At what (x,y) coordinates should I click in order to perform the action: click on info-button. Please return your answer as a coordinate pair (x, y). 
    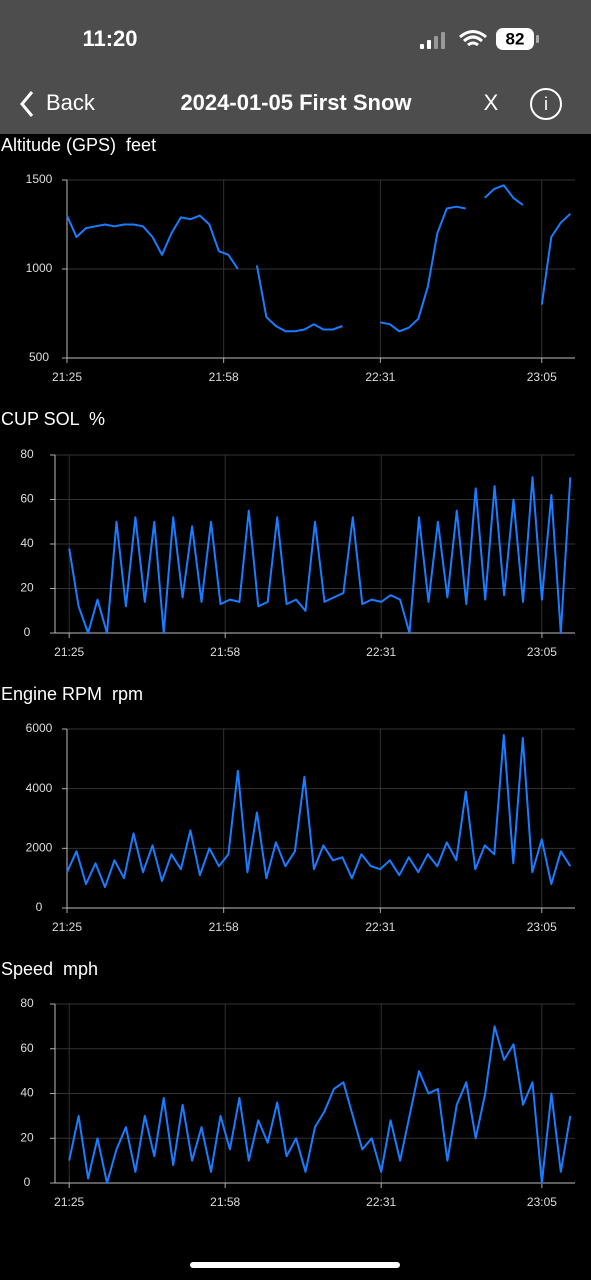
    Looking at the image, I should click on (546, 104).